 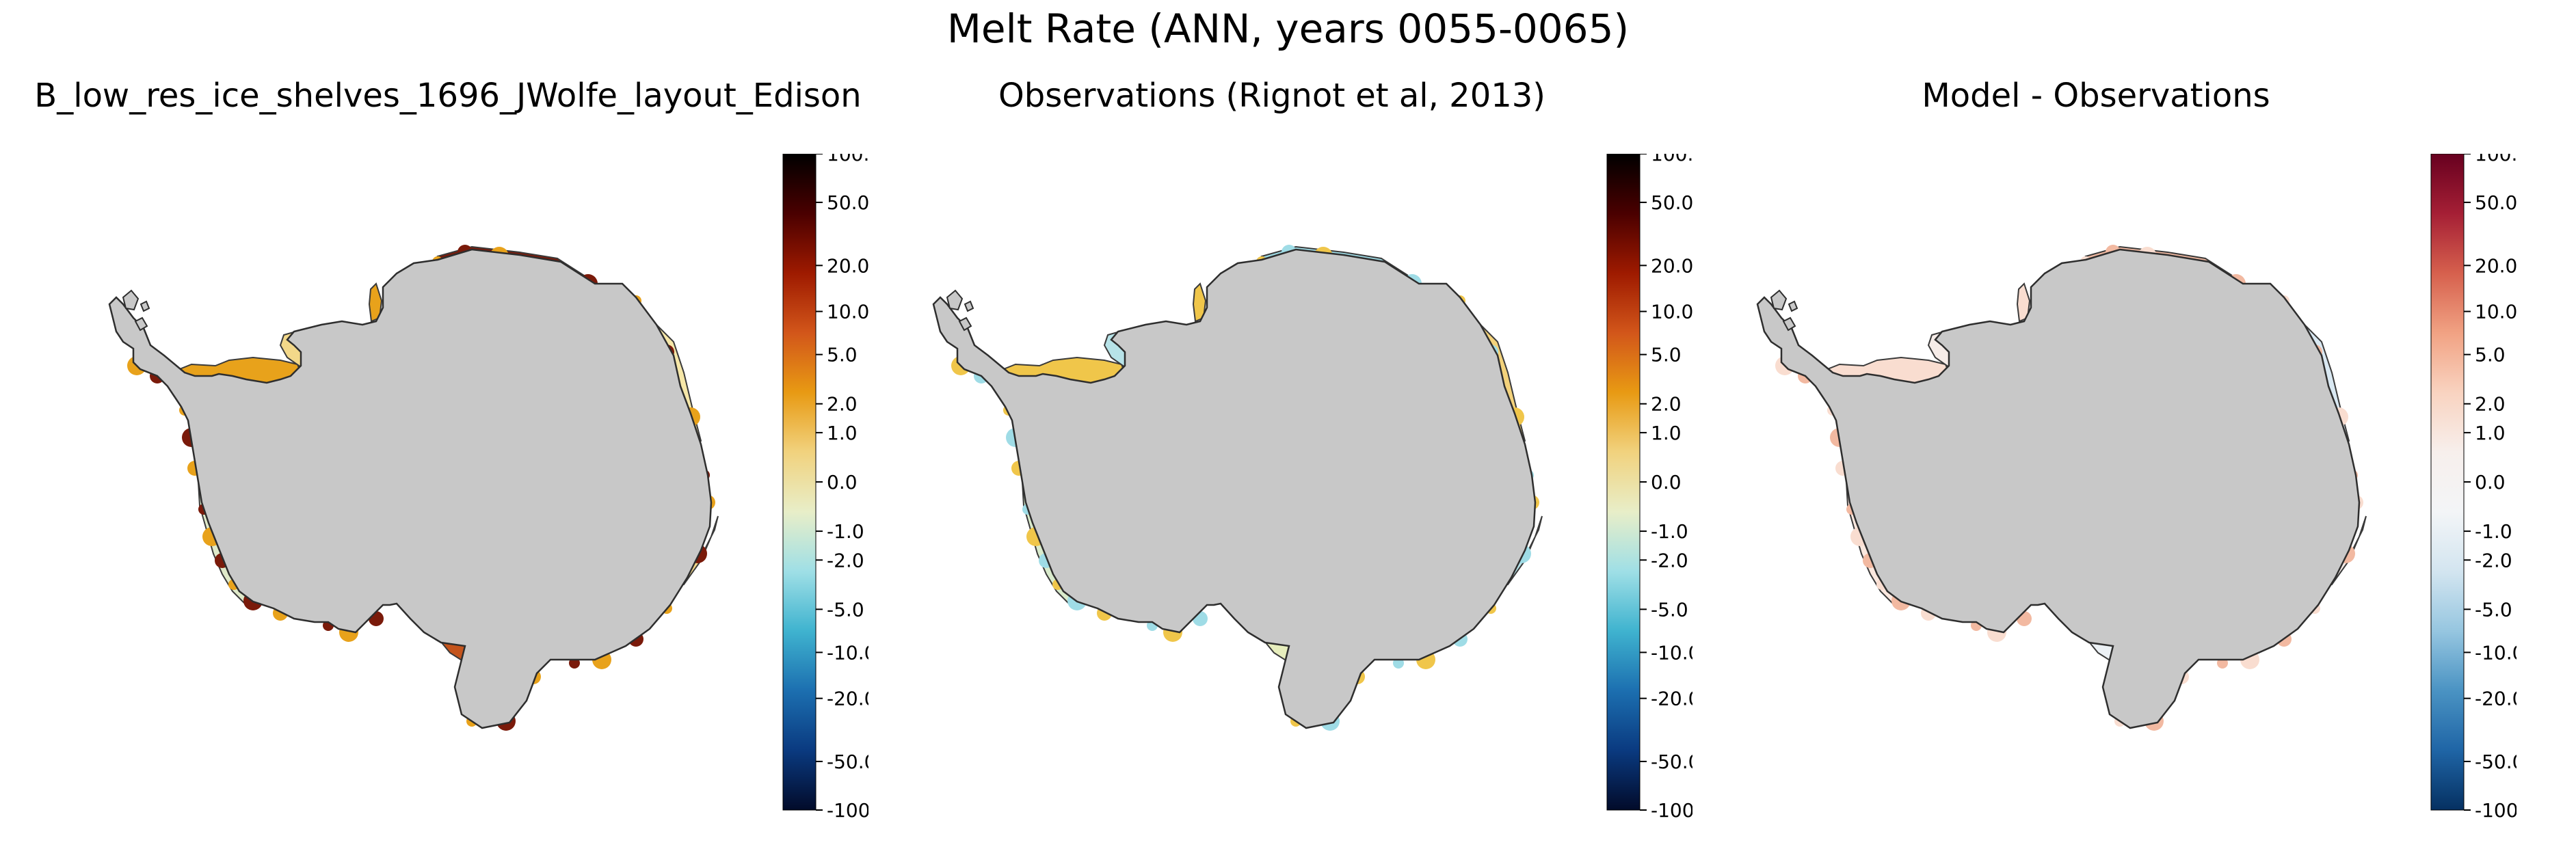 I want to click on figure-suptitle: Melt Rate (ANN, years 0055-0065), so click(x=1288, y=28).